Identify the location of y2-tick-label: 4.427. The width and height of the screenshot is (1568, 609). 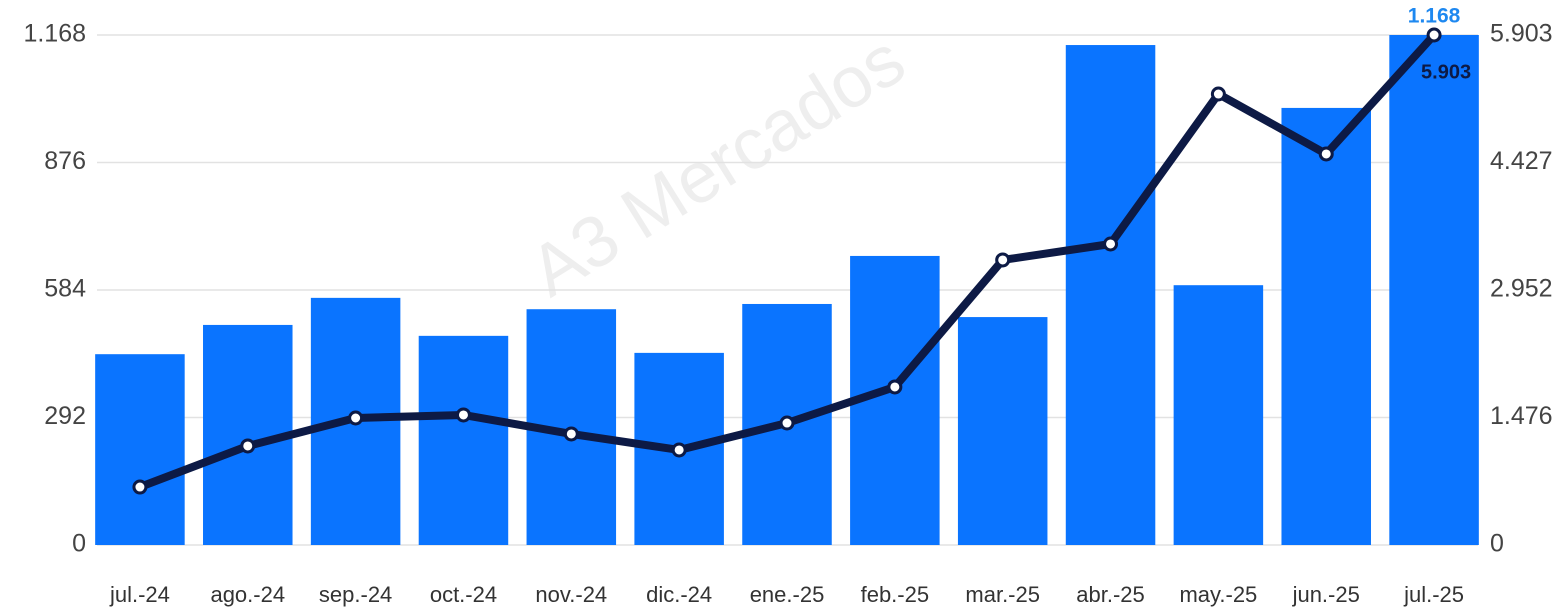
(1521, 161).